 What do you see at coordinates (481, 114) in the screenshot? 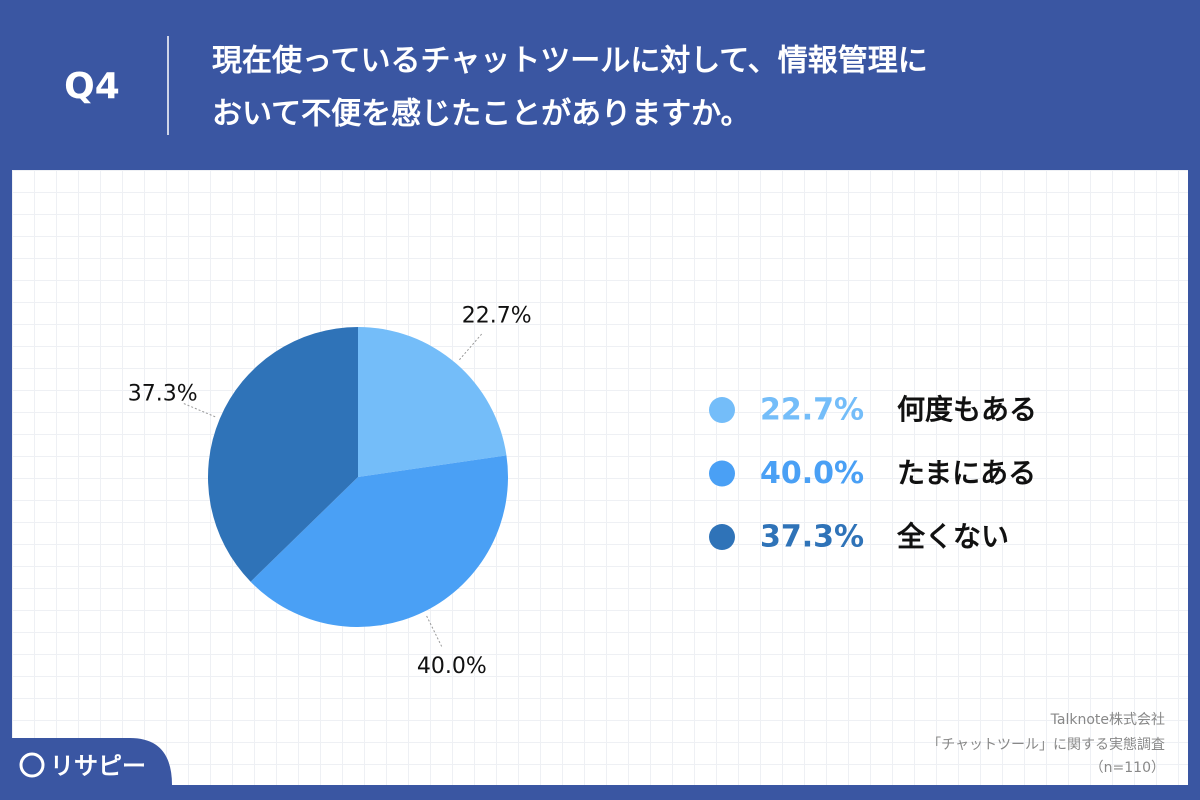
I see `title-line: おいて不便を感じたことがありますか。` at bounding box center [481, 114].